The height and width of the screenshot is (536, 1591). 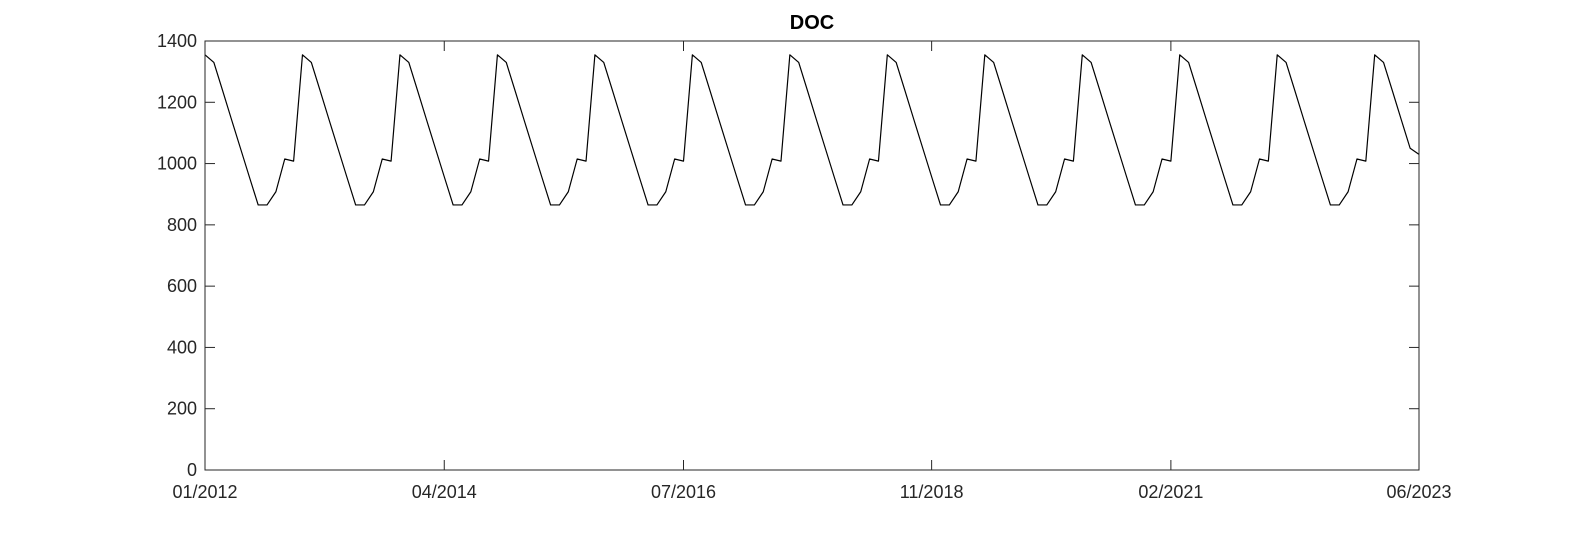 What do you see at coordinates (812, 23) in the screenshot?
I see `chart-title: DOC` at bounding box center [812, 23].